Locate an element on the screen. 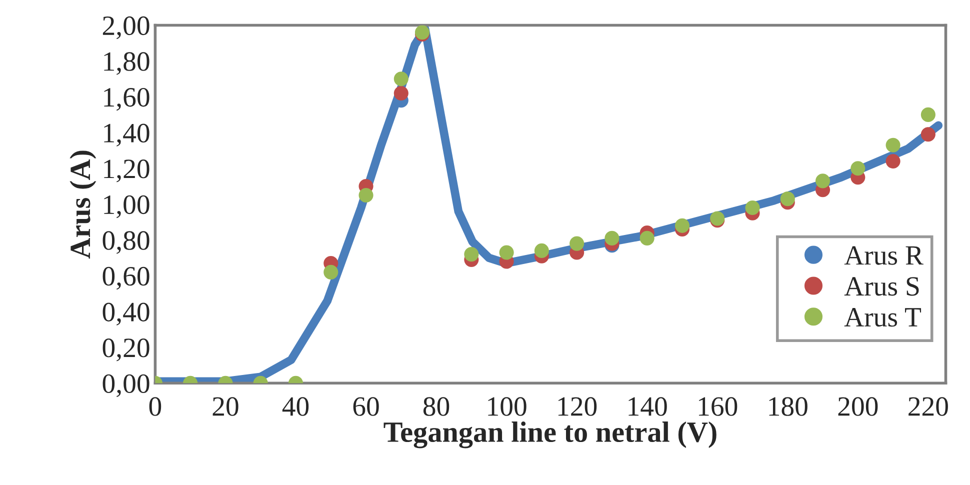 This screenshot has width=970, height=485. x-tick-label: 120 is located at coordinates (577, 406).